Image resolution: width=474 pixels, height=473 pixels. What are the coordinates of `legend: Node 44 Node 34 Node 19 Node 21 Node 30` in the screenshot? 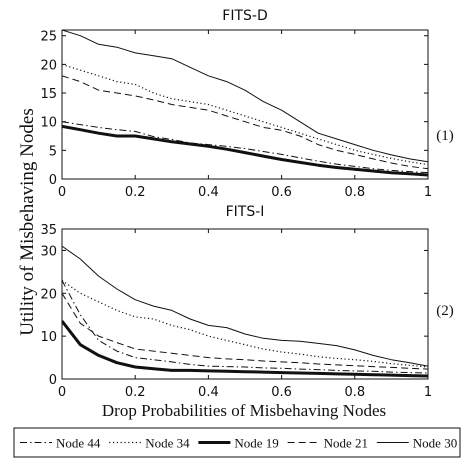 It's located at (237, 442).